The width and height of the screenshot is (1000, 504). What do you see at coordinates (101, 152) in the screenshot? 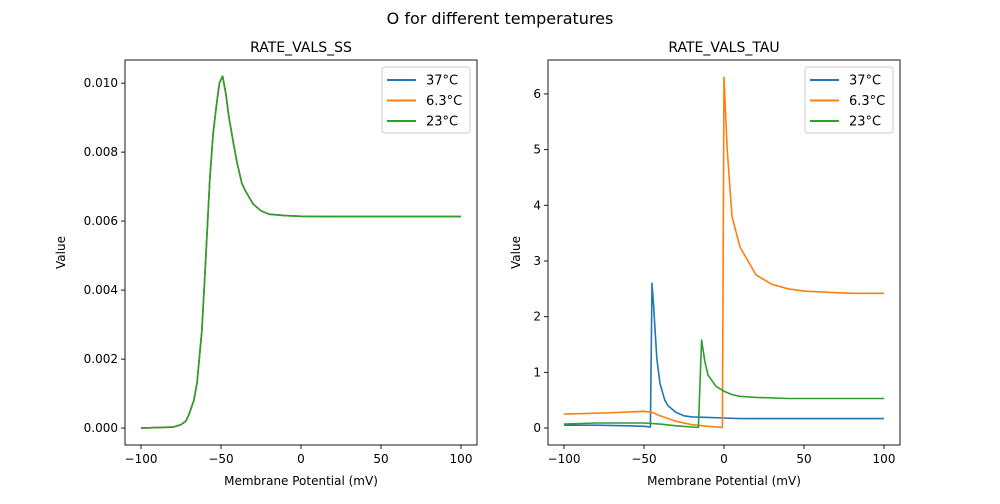
I see `y-tick-label: 0.008` at bounding box center [101, 152].